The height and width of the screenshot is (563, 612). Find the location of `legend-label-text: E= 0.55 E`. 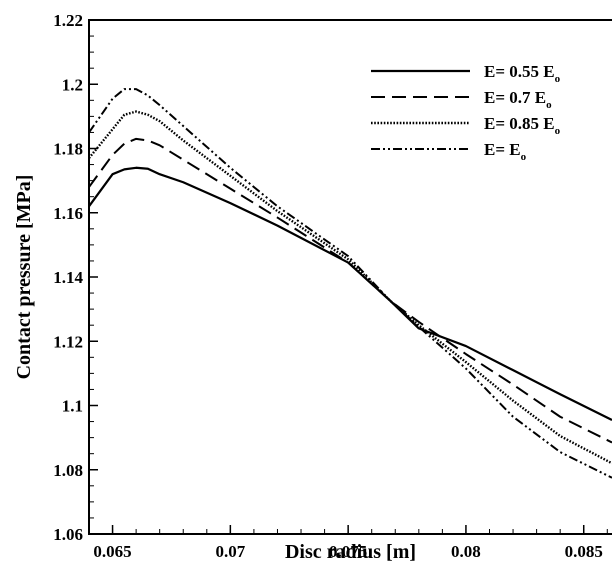

legend-label-text: E= 0.55 E is located at coordinates (519, 71).